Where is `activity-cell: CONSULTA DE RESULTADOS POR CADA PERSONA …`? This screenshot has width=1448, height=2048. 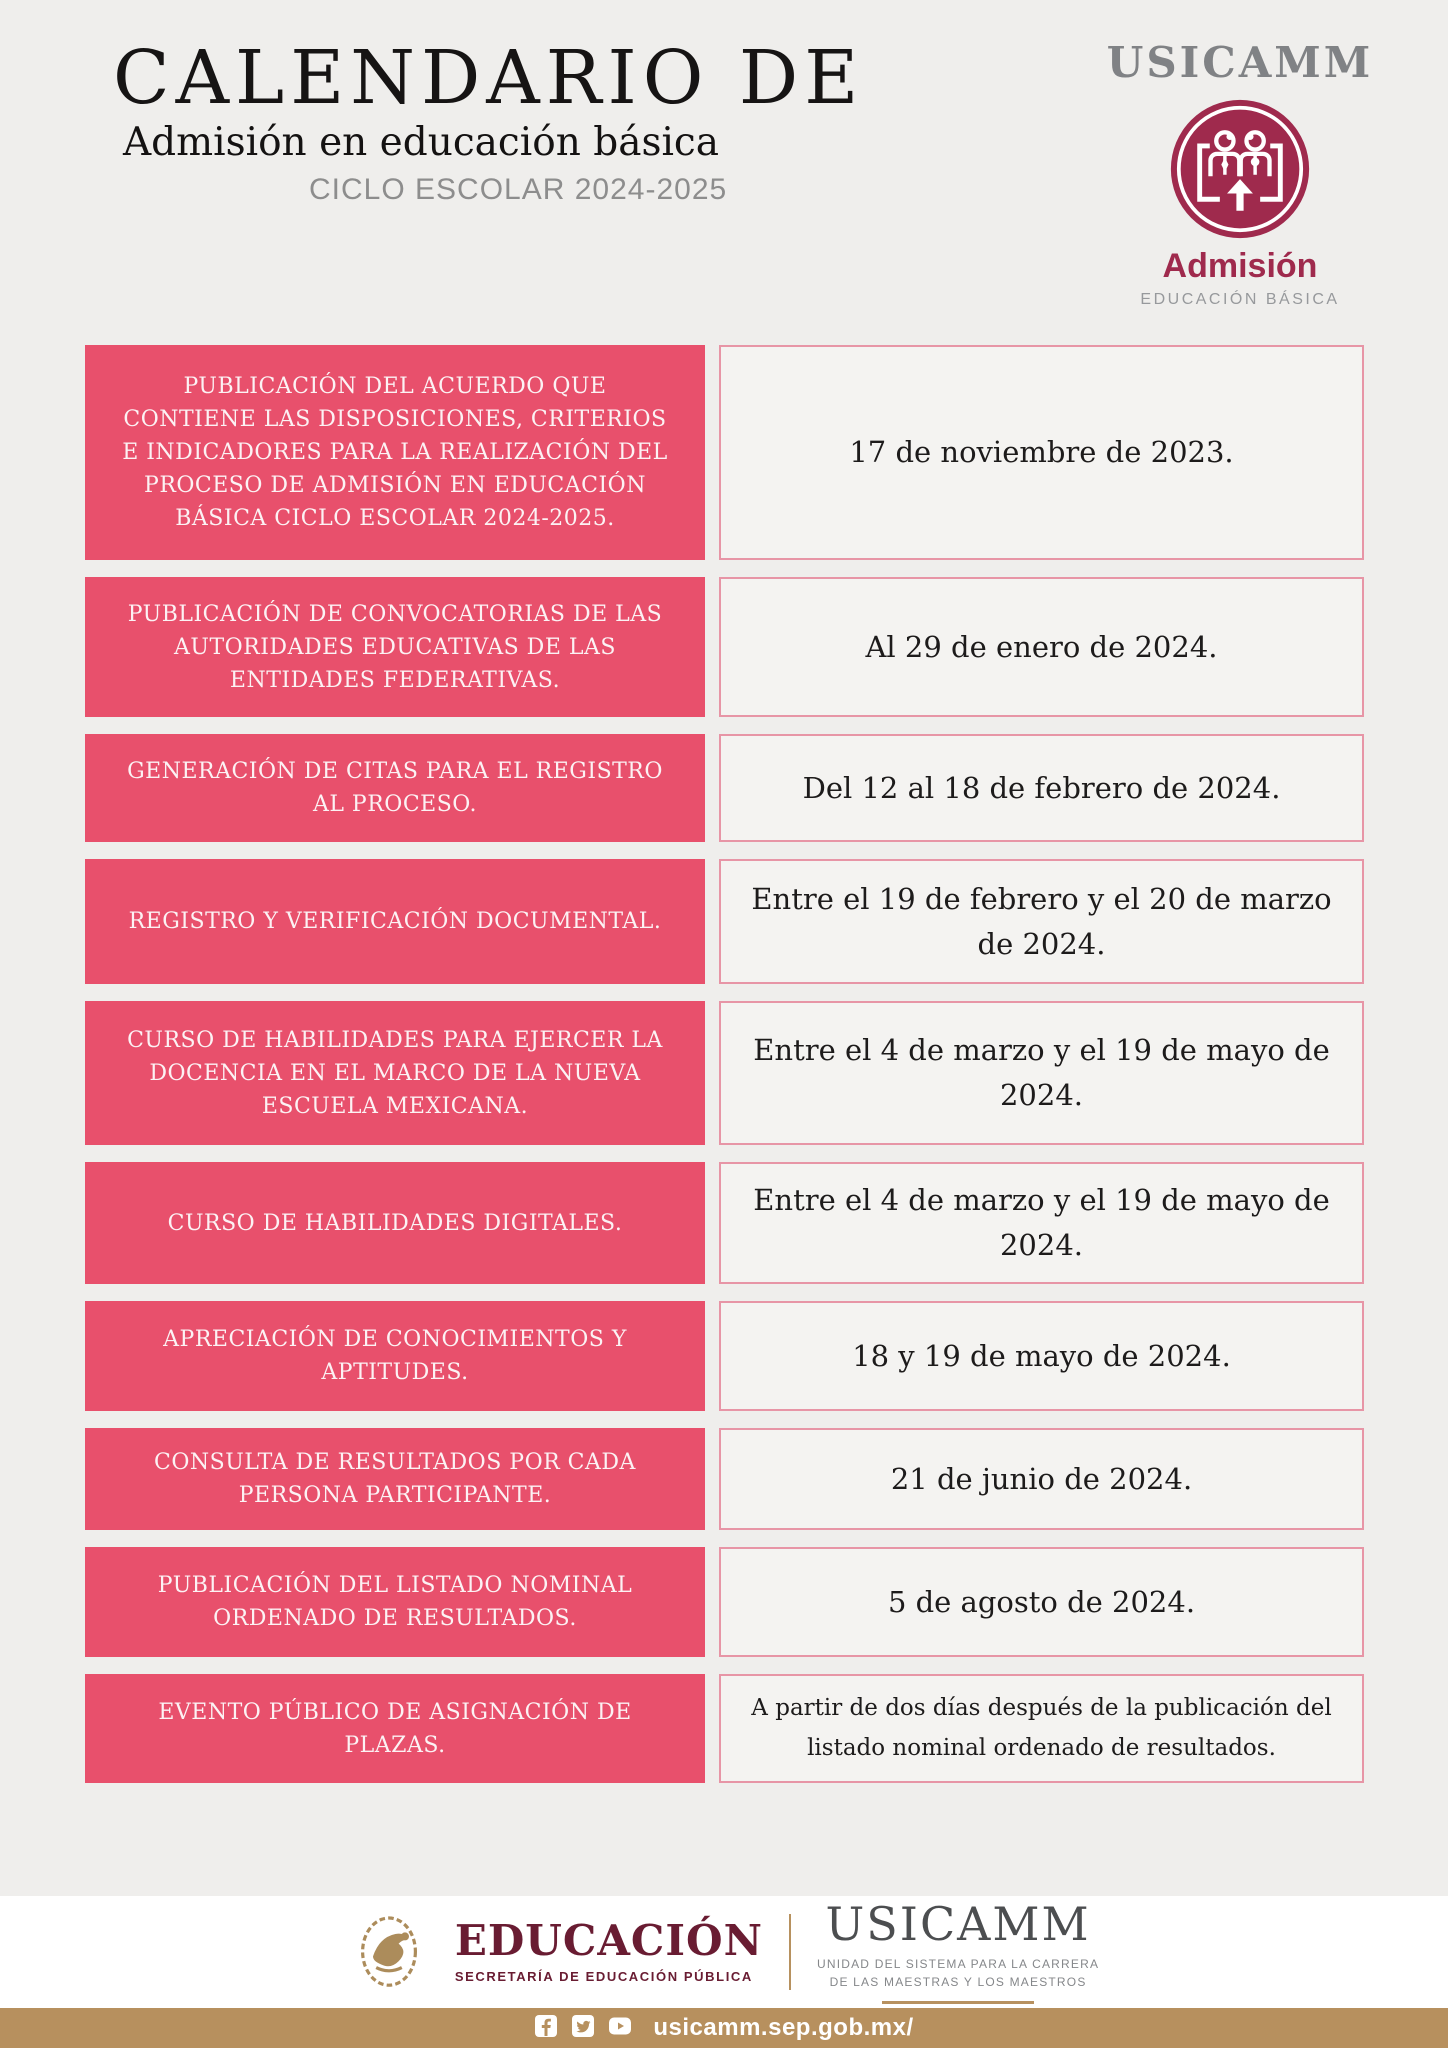 activity-cell: CONSULTA DE RESULTADOS POR CADA PERSONA … is located at coordinates (395, 1479).